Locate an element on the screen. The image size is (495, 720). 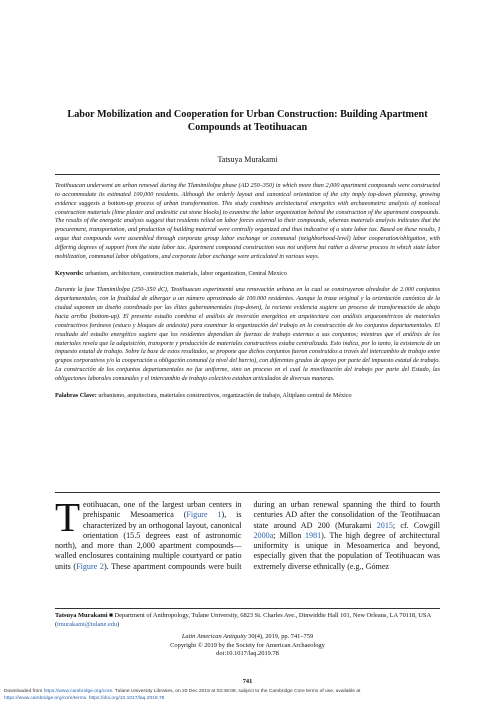
link: https://doi.org/10.1017/laq.2019.78 is located at coordinates (126, 698).